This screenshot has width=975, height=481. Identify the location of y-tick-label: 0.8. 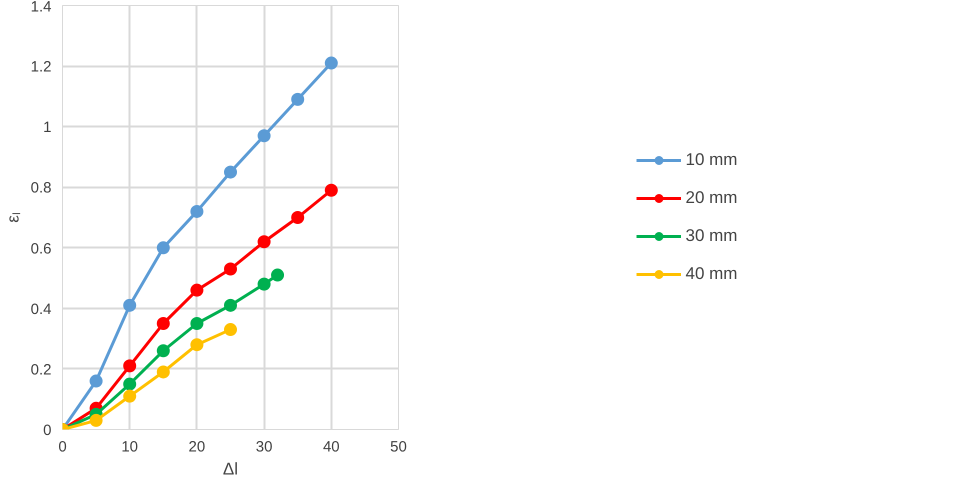
(41, 188).